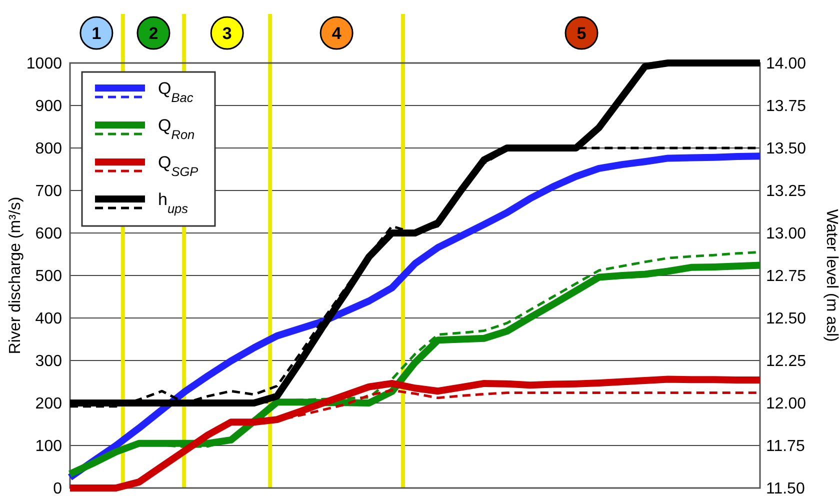 The height and width of the screenshot is (496, 839). Describe the element at coordinates (786, 64) in the screenshot. I see `y2-tick-label: 14.00` at that location.